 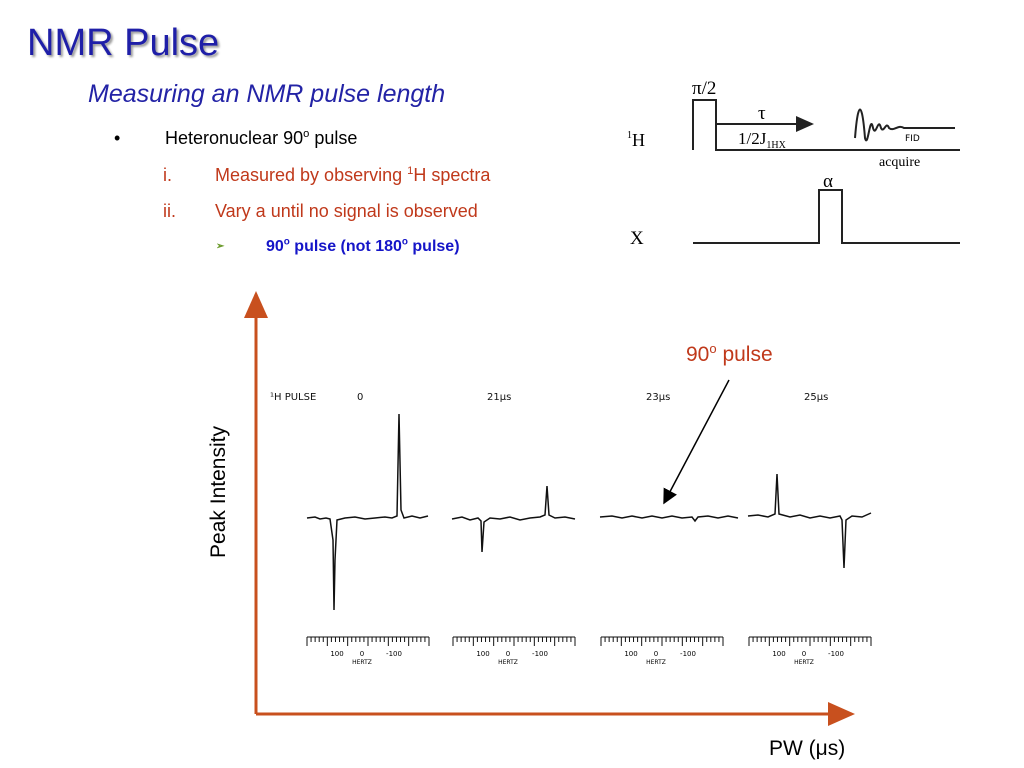 What do you see at coordinates (729, 353) in the screenshot?
I see `callout-90-pulse: 90o pulse` at bounding box center [729, 353].